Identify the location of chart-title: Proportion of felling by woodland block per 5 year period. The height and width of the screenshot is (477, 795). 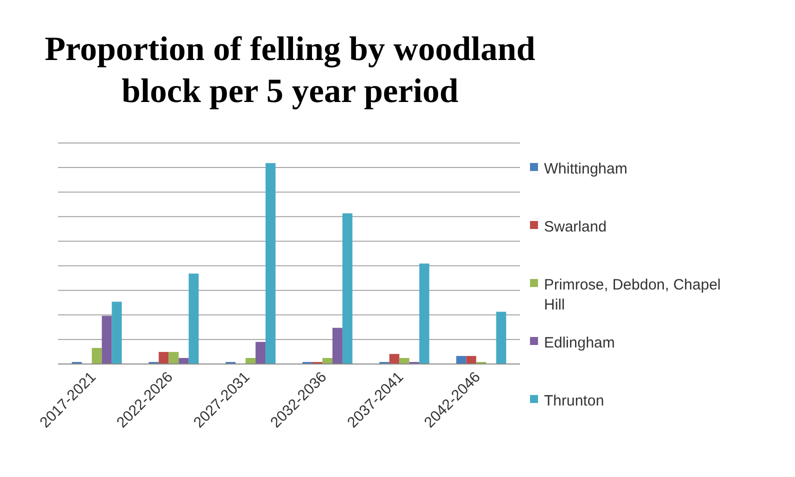
(290, 70).